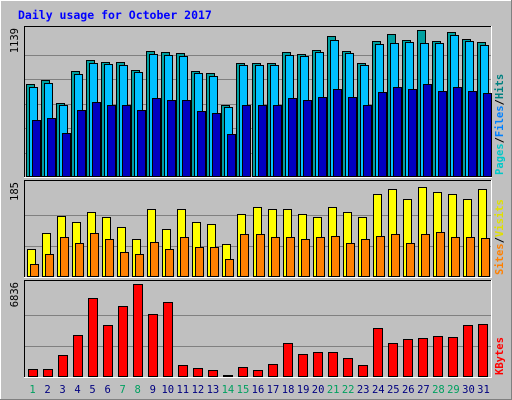  What do you see at coordinates (15, 191) in the screenshot?
I see `panel-max-label: 185` at bounding box center [15, 191].